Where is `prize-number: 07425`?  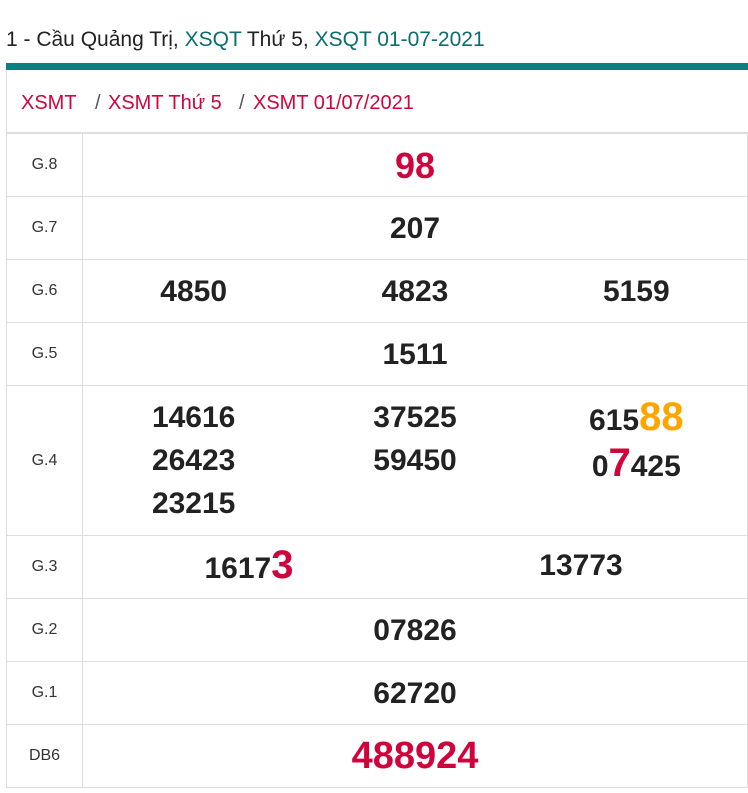
prize-number: 07425 is located at coordinates (636, 465).